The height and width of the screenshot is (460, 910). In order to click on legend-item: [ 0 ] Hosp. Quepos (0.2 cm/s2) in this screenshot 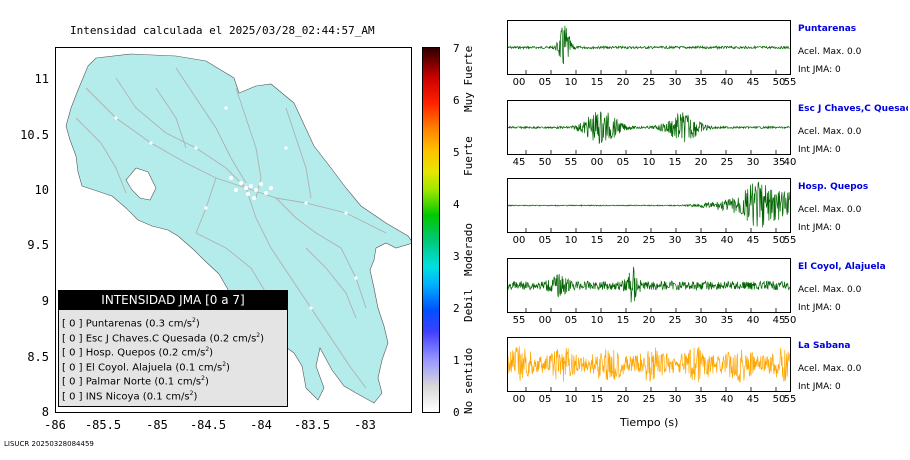, I will do `click(138, 352)`.